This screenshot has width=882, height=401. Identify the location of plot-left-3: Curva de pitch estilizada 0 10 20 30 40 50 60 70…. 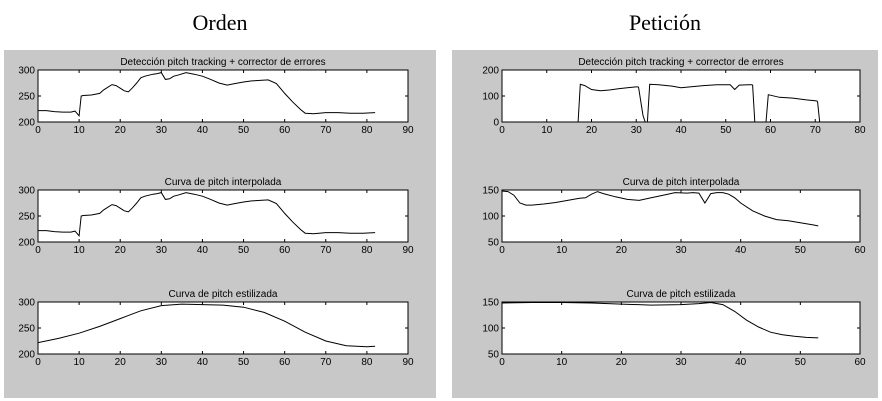
(216, 328).